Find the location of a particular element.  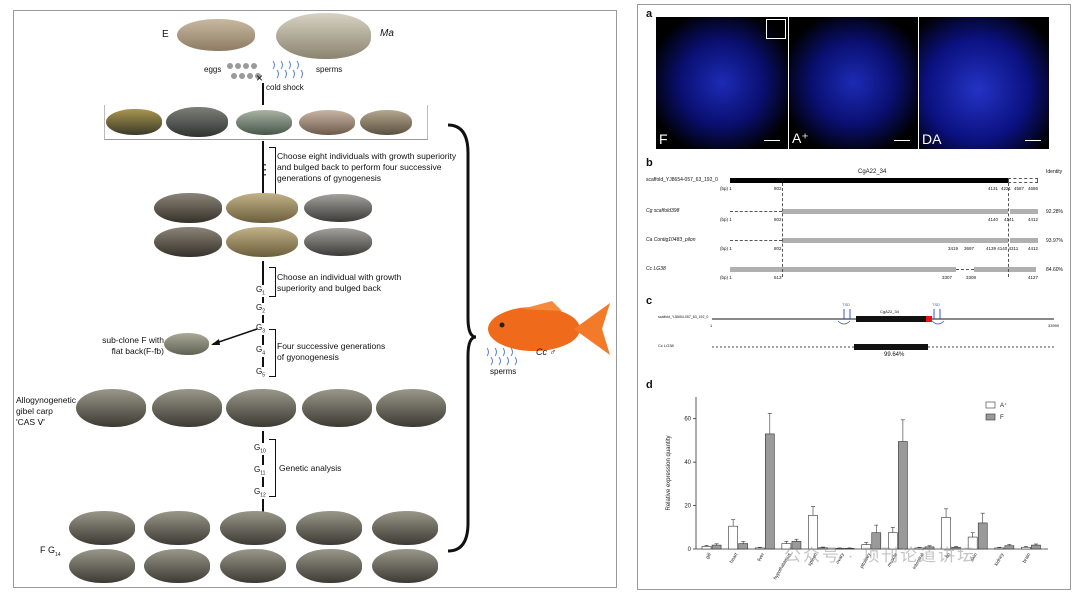

bar-f-brain is located at coordinates (1036, 547).